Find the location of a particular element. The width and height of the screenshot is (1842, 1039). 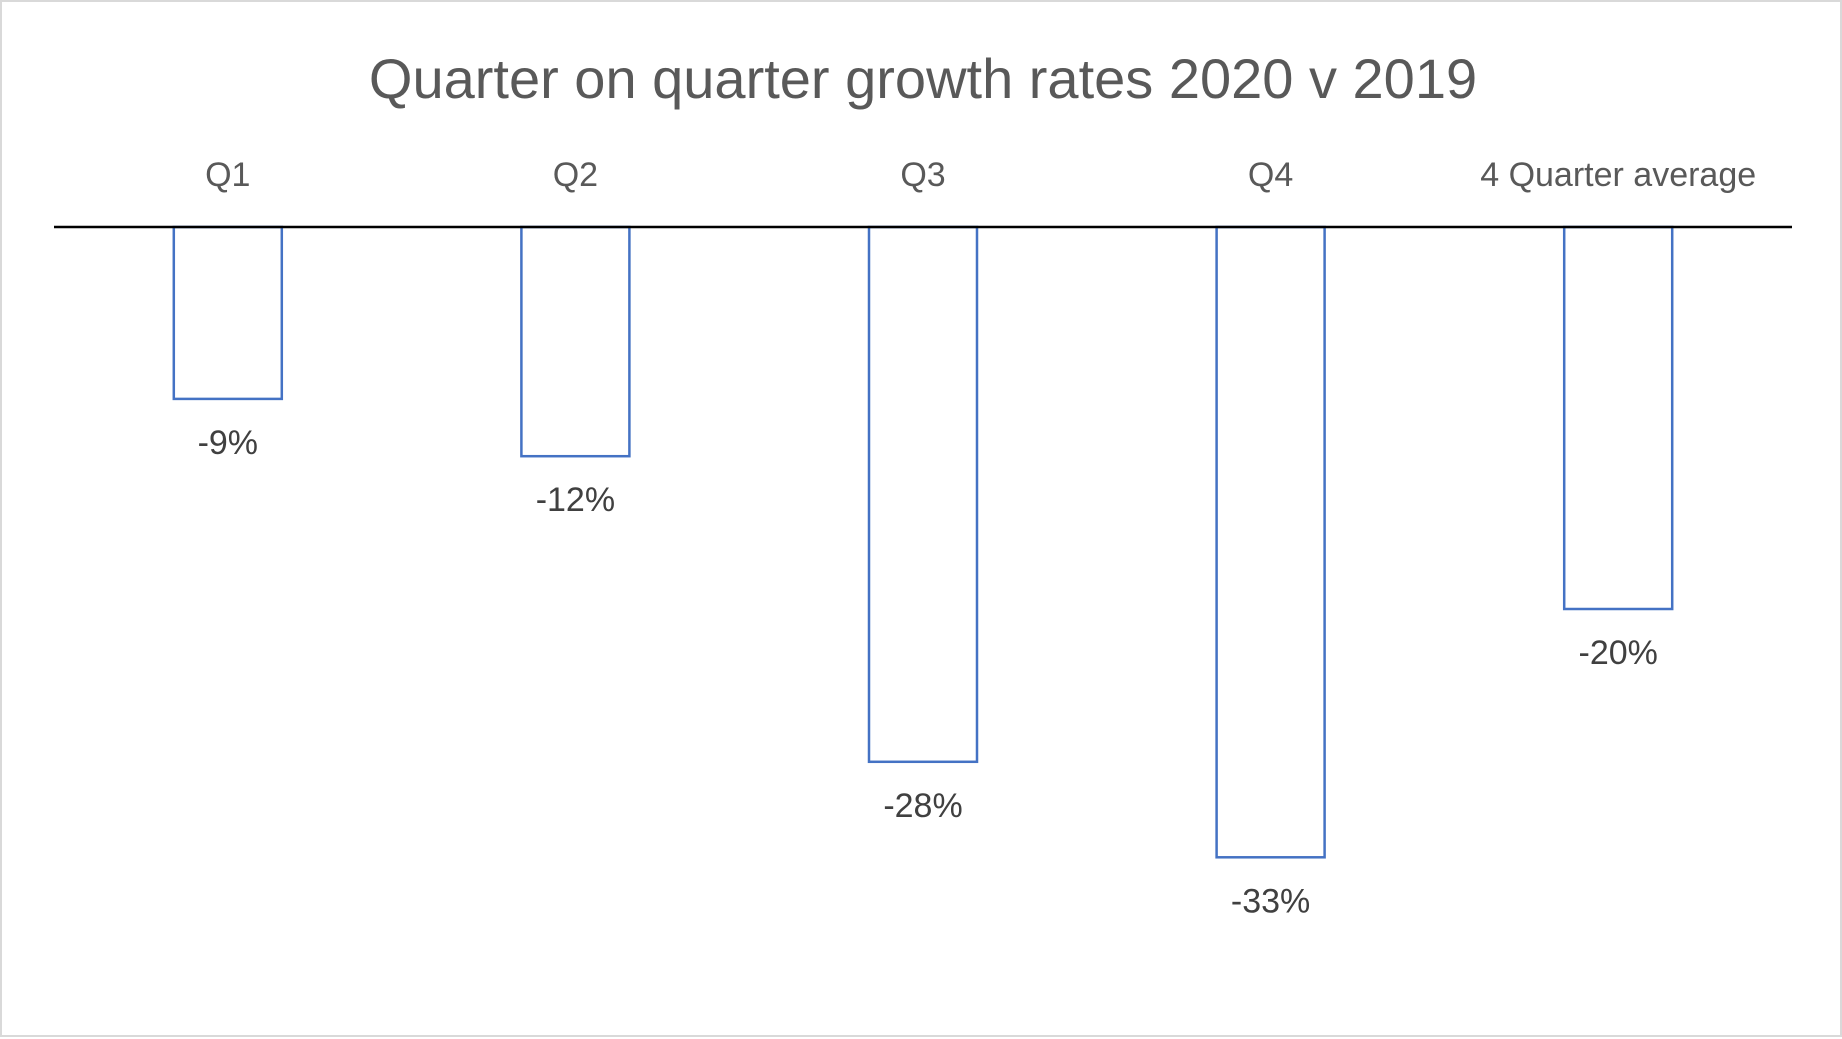

data-label-q3: -28% is located at coordinates (922, 806).